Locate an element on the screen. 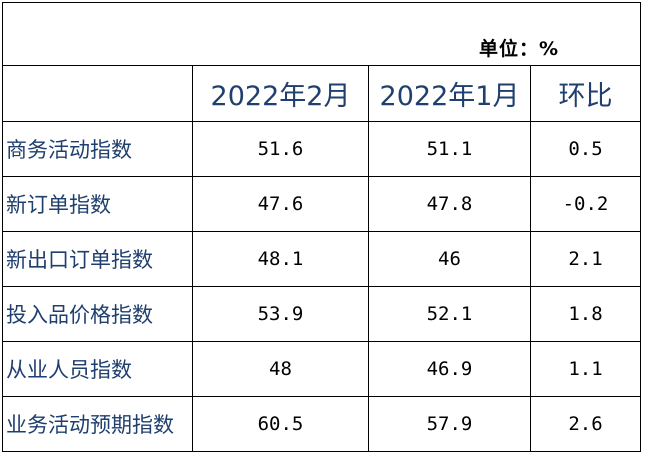 This screenshot has height=455, width=645. value-jan: 51.1 is located at coordinates (449, 149).